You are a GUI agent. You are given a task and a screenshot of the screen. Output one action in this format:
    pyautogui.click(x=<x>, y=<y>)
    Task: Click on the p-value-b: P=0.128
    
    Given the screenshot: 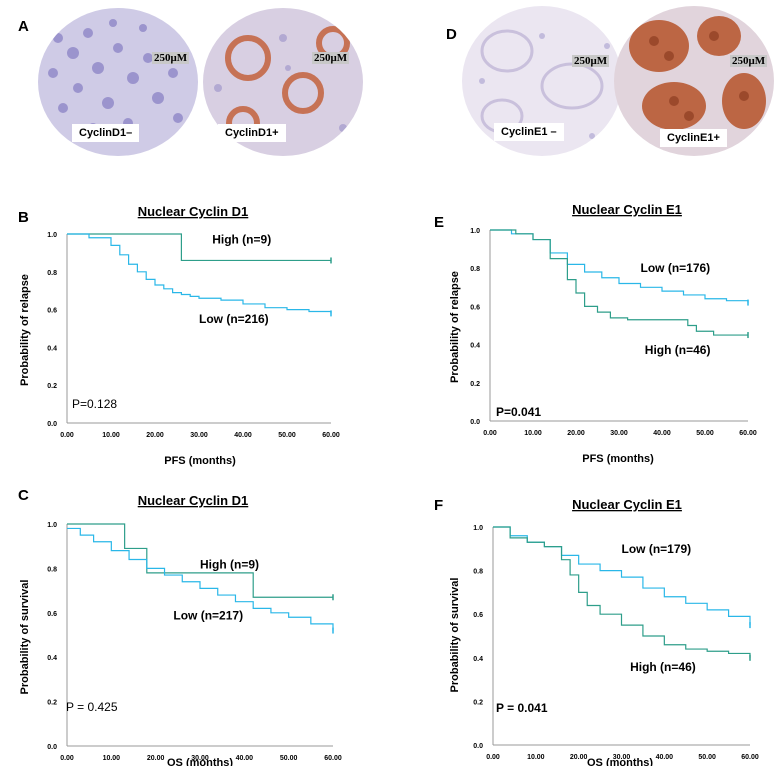 What is the action you would take?
    pyautogui.click(x=94, y=404)
    